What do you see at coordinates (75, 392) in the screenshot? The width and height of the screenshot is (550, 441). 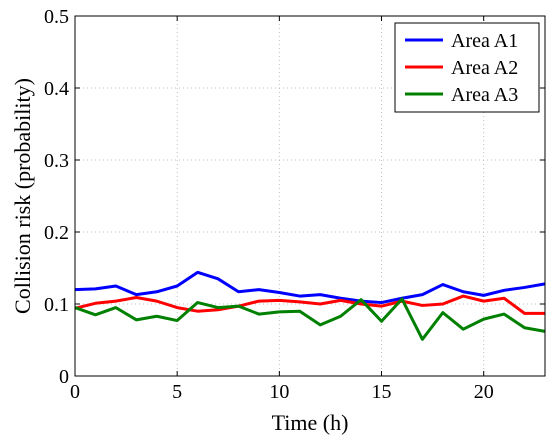 I see `x-tick-label: 0` at bounding box center [75, 392].